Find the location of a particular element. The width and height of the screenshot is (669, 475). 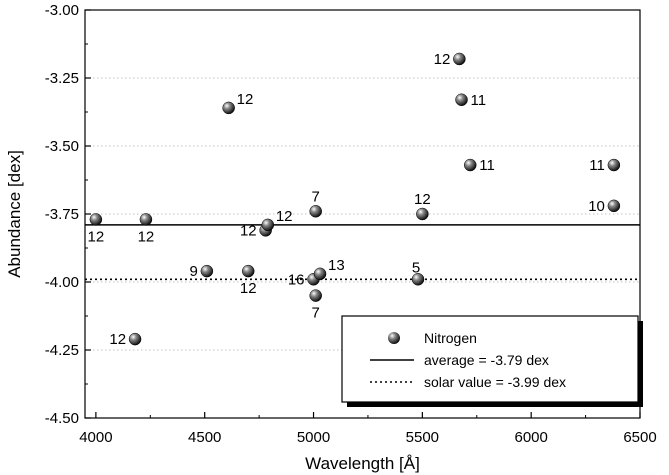

legend-label-solar: solar value = -3.99 dex is located at coordinates (495, 382).